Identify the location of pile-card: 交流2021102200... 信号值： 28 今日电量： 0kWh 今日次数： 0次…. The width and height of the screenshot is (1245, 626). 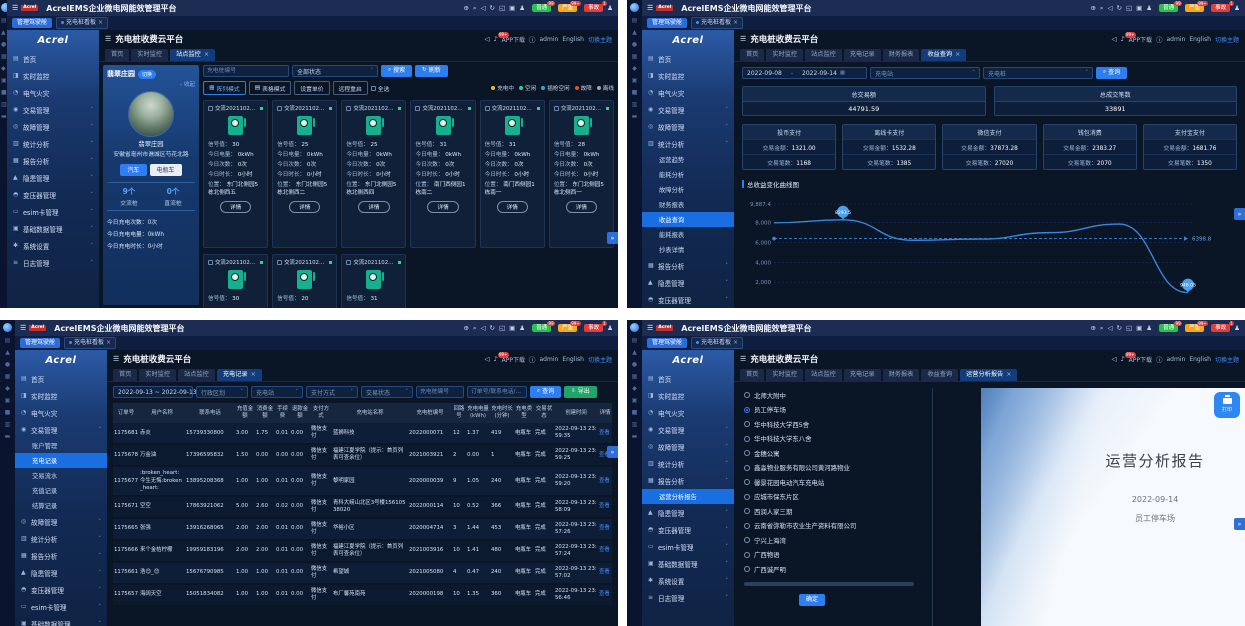
(581, 174).